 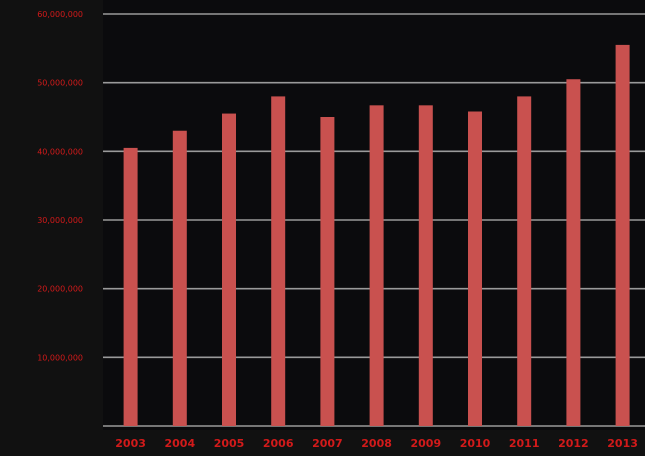 I want to click on x-tick-label: 2004, so click(x=179, y=443).